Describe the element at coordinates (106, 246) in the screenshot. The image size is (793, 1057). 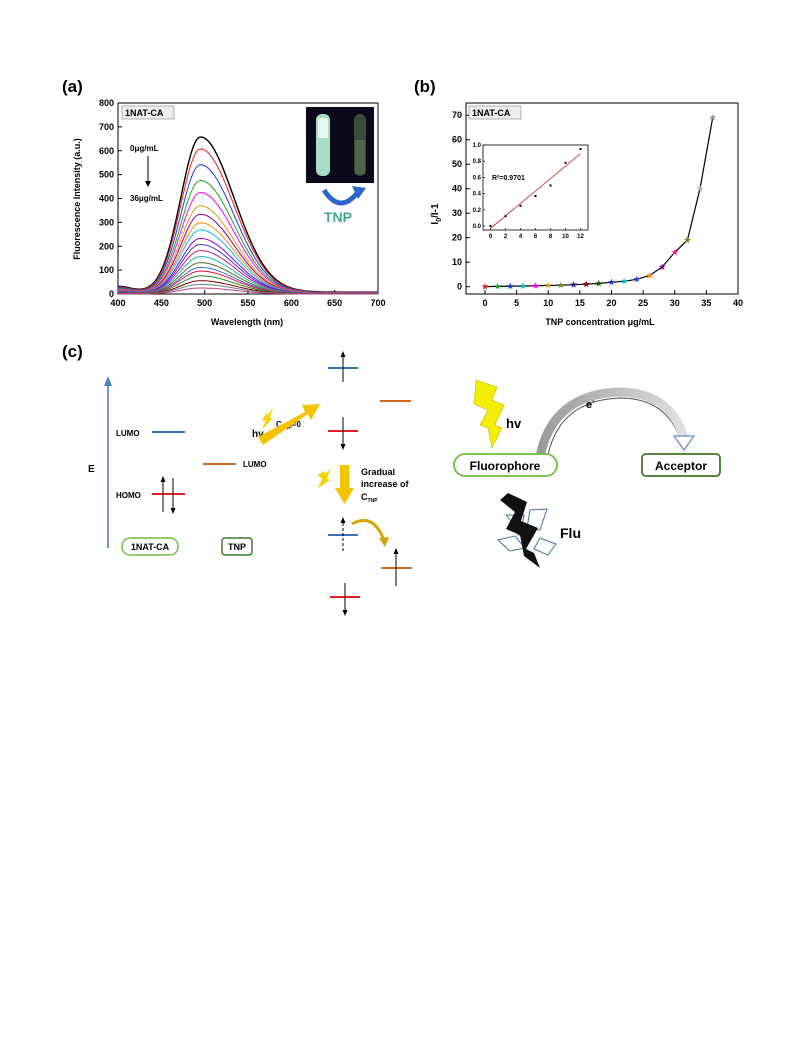
I see `a-ytick-label: 200` at that location.